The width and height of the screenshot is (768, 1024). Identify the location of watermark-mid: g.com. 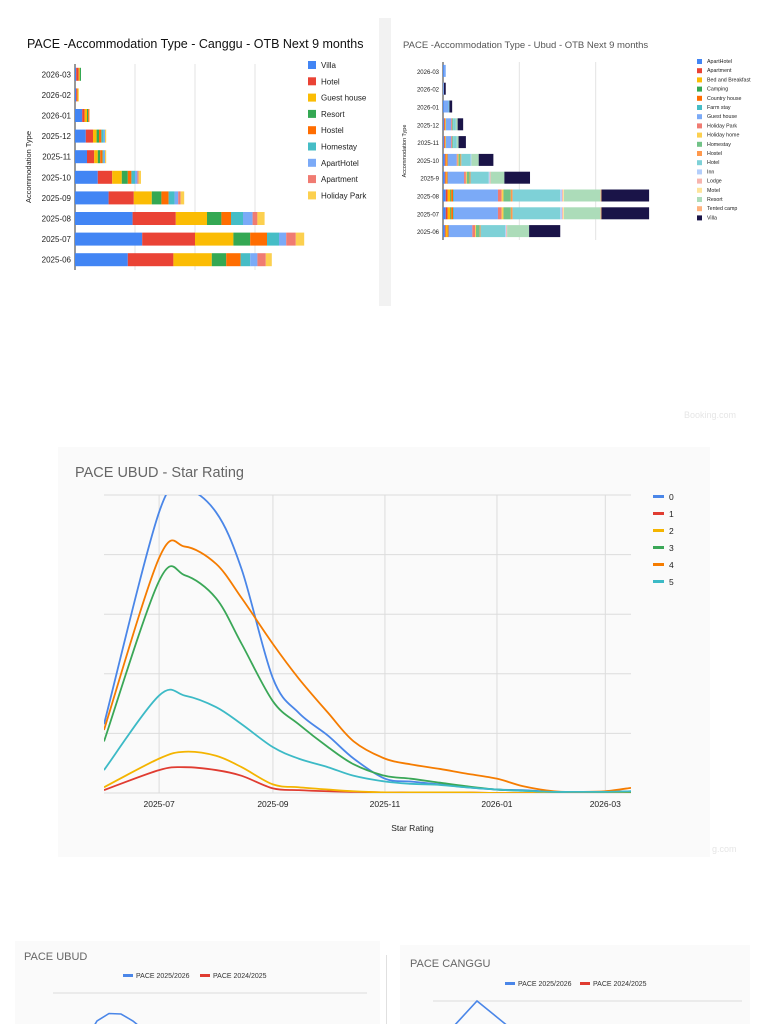
(724, 849).